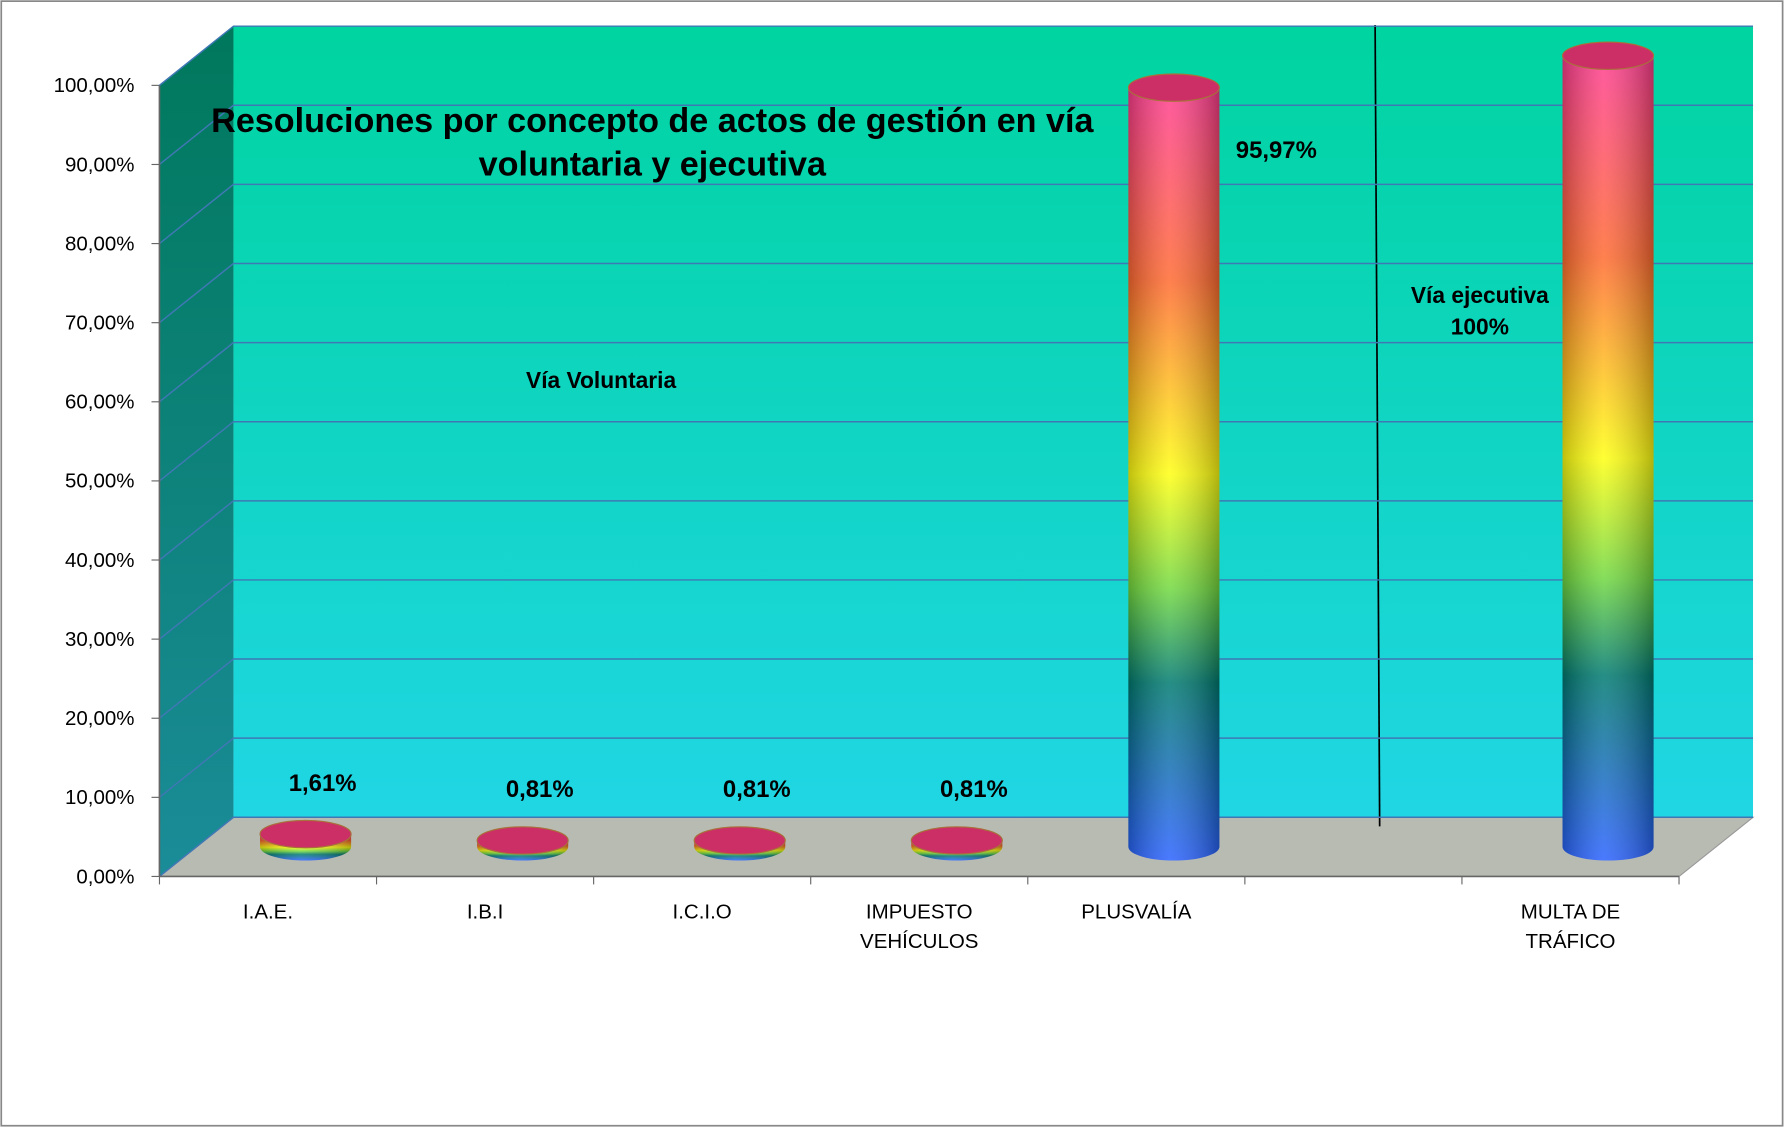 The width and height of the screenshot is (1785, 1128). Describe the element at coordinates (99, 164) in the screenshot. I see `y-tick-label: 90,00%` at that location.